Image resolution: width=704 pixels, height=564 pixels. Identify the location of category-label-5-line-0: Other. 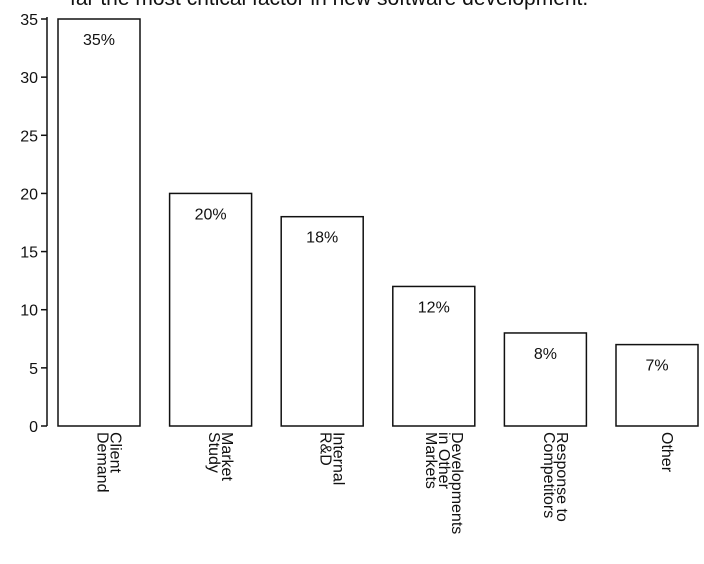
(666, 452).